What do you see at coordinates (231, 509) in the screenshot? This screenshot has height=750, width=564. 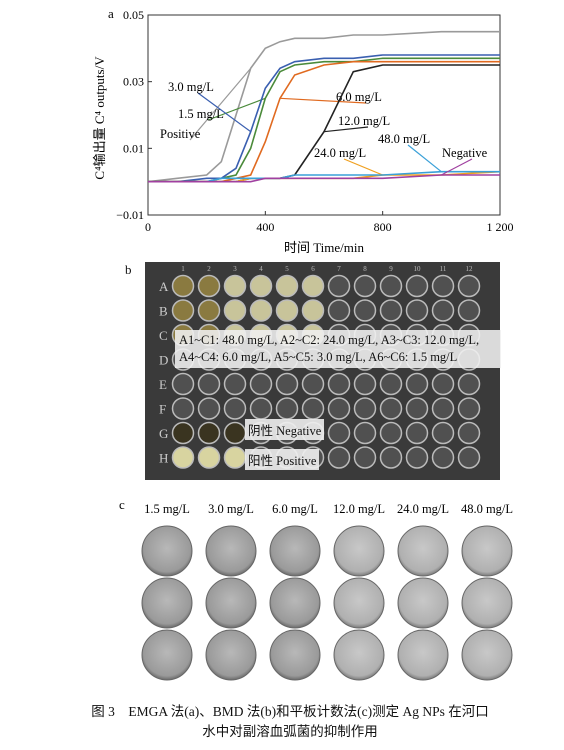 I see `concentration-label: 3.0 mg/L` at bounding box center [231, 509].